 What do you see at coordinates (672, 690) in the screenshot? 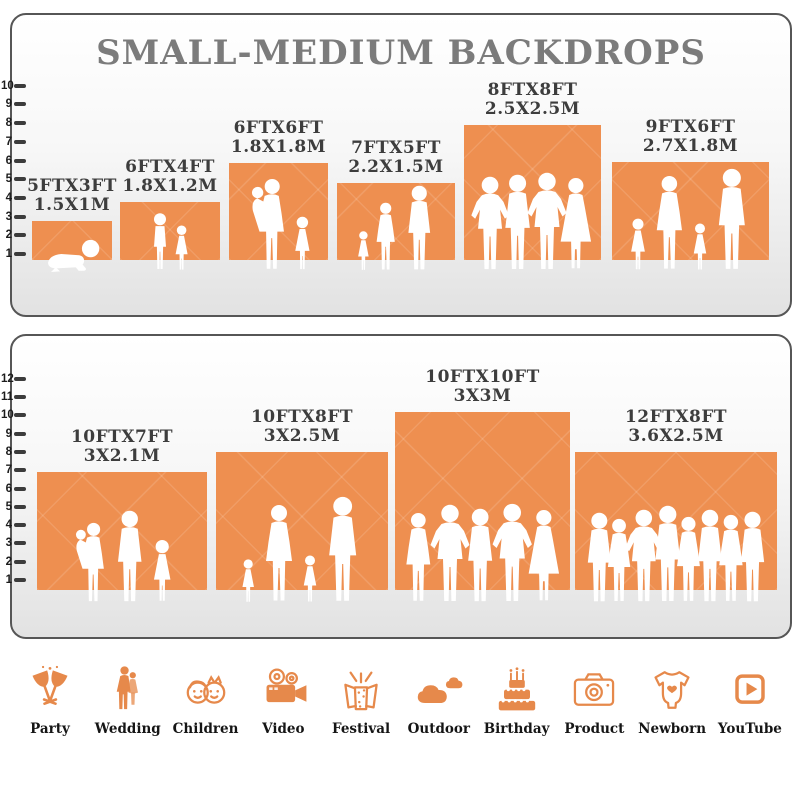
I see `newborn-icon` at bounding box center [672, 690].